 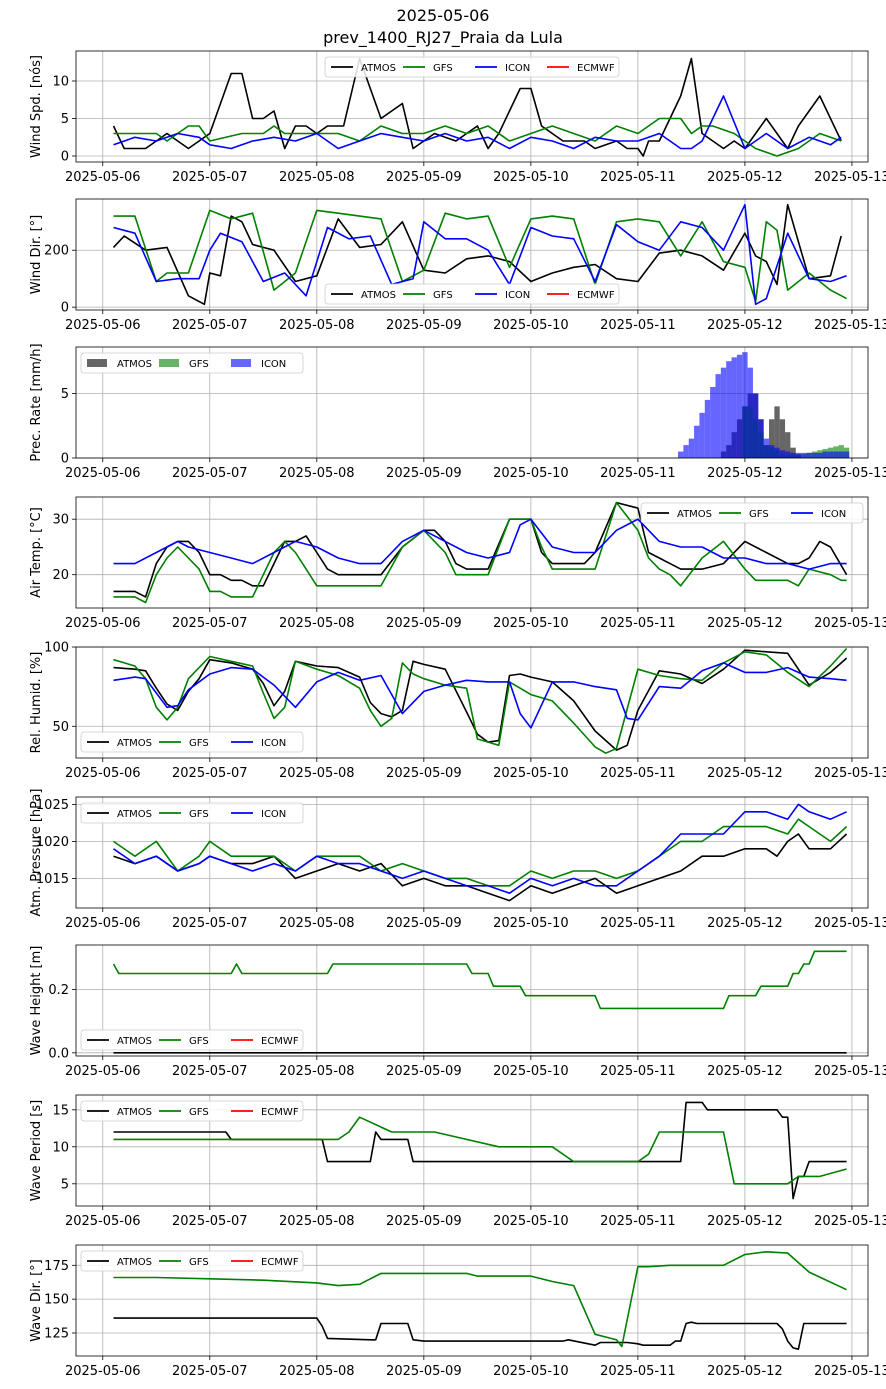 I want to click on y-axis-label: Wave Period [s], so click(x=36, y=1150).